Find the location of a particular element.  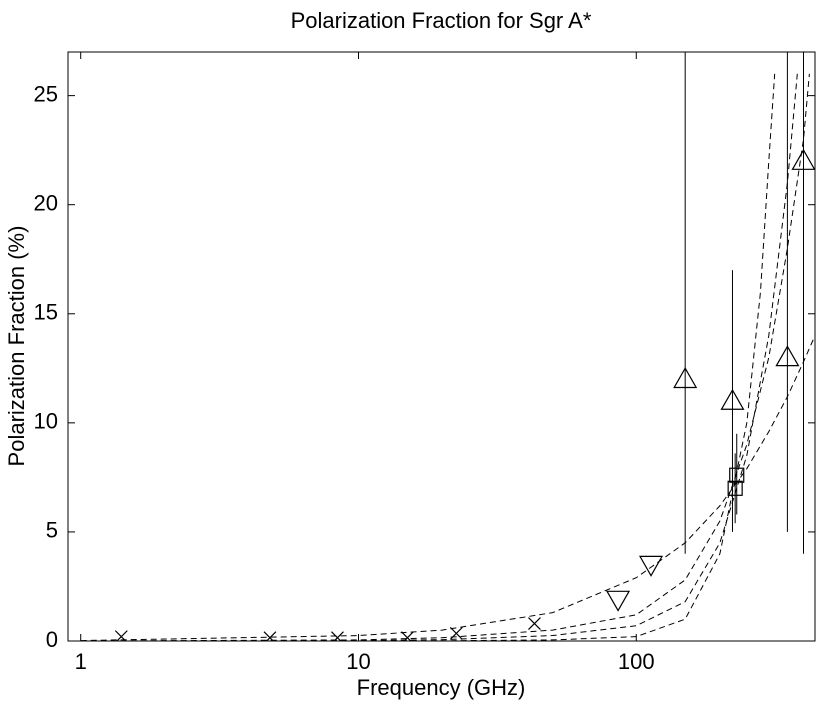

y-axis-label: Polarization Fraction (%) is located at coordinates (16, 346).